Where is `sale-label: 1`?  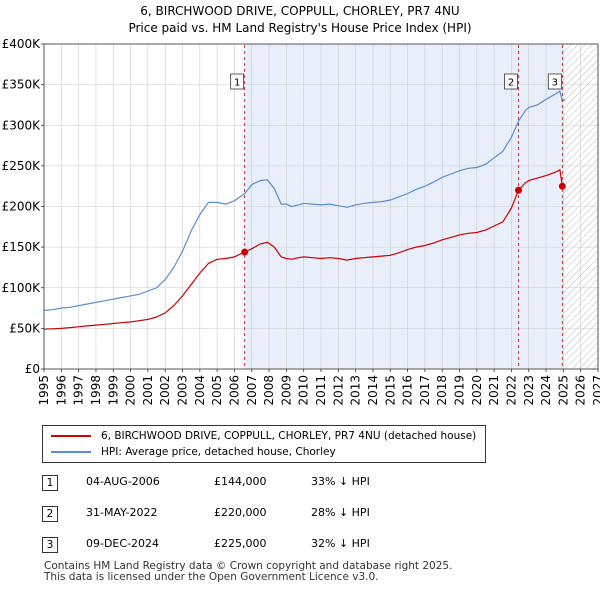
sale-label: 1 is located at coordinates (237, 83).